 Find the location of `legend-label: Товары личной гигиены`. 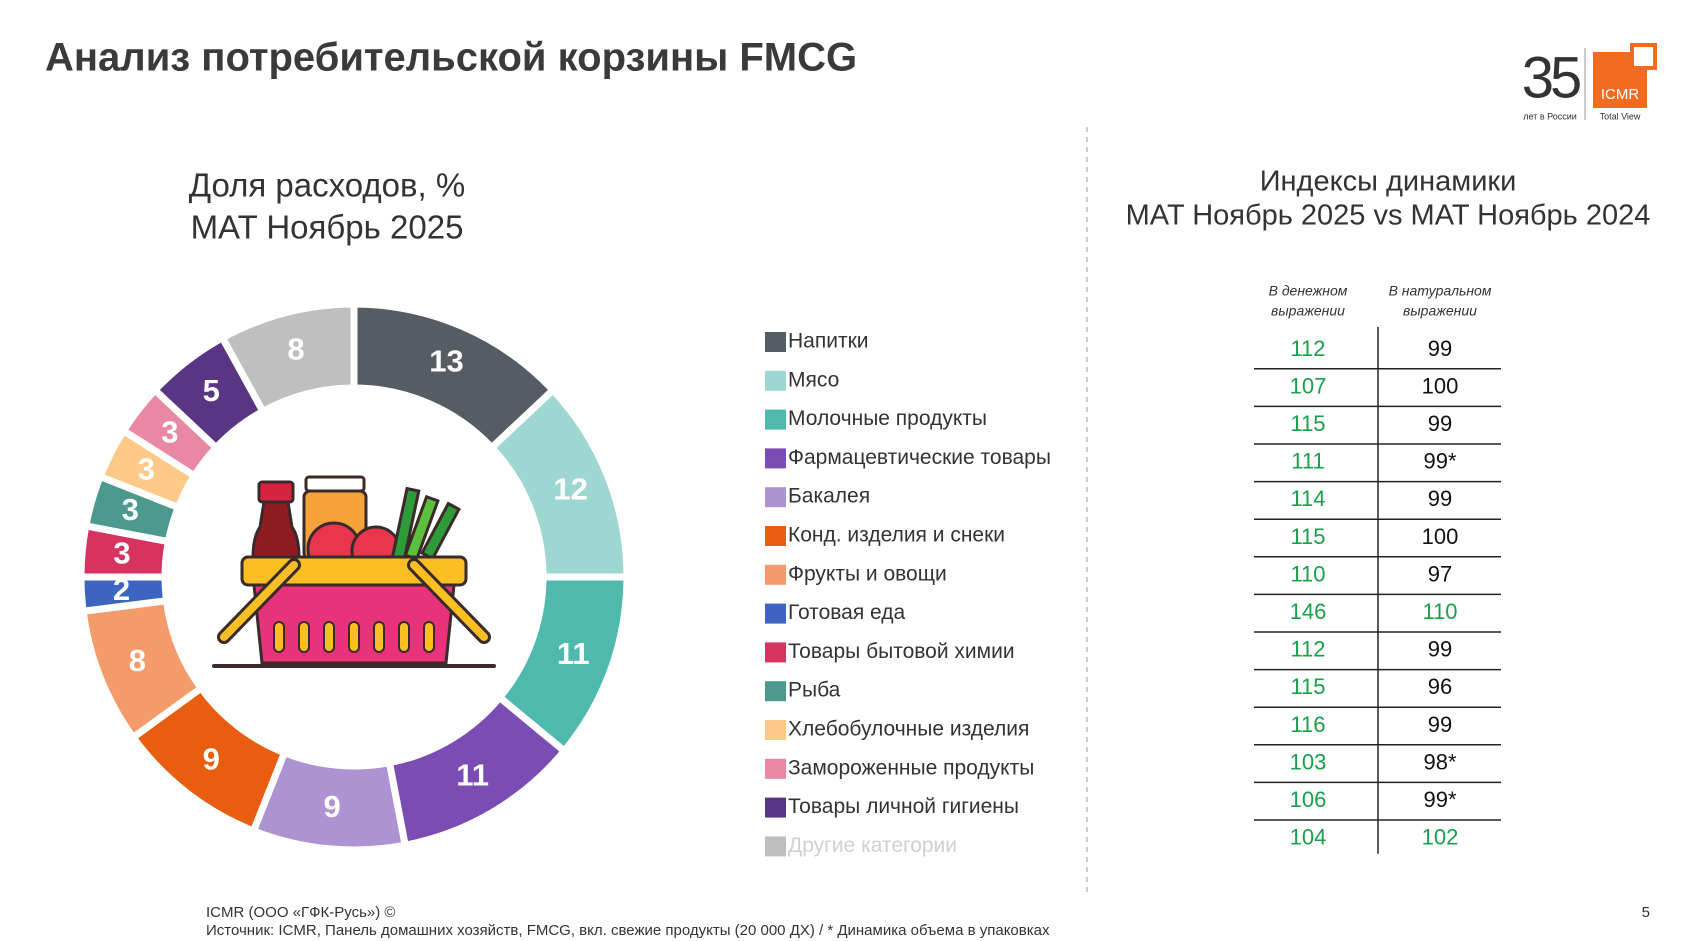

legend-label: Товары личной гигиены is located at coordinates (903, 806).